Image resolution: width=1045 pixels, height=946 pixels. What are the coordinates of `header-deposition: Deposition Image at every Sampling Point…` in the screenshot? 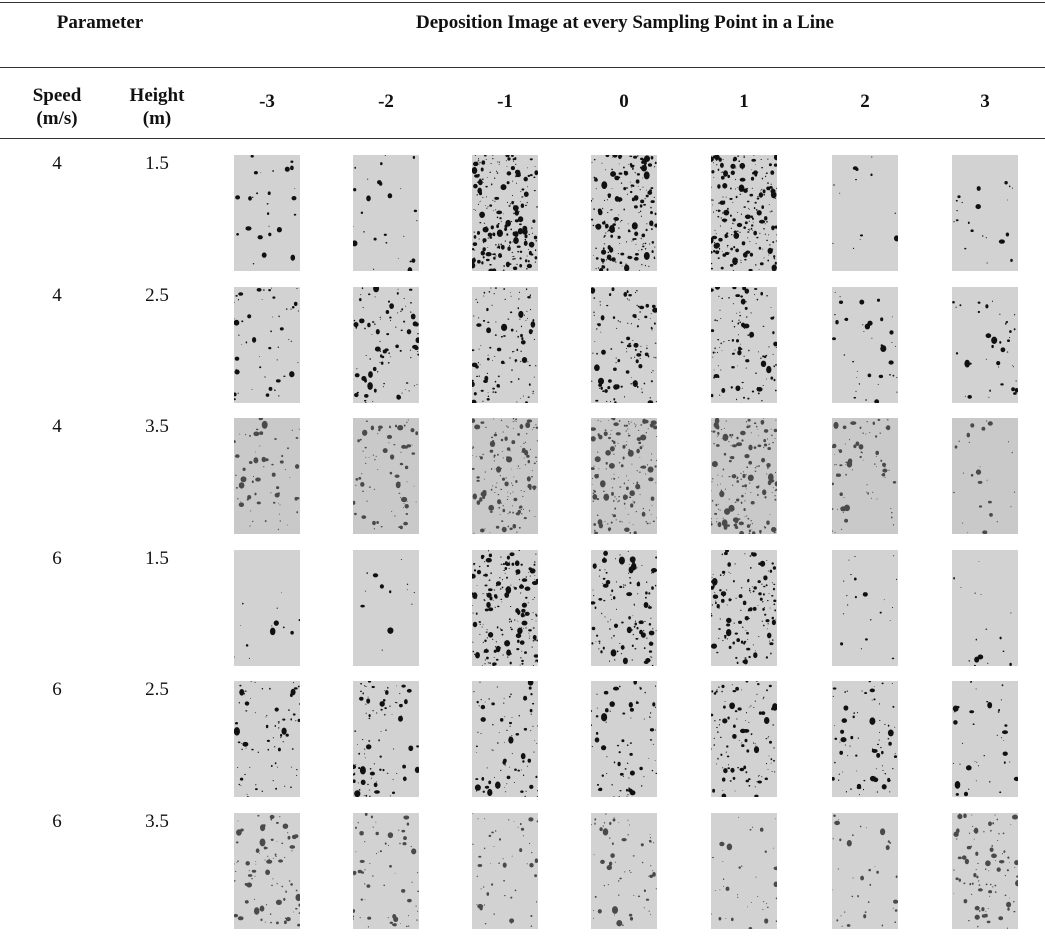 It's located at (625, 22).